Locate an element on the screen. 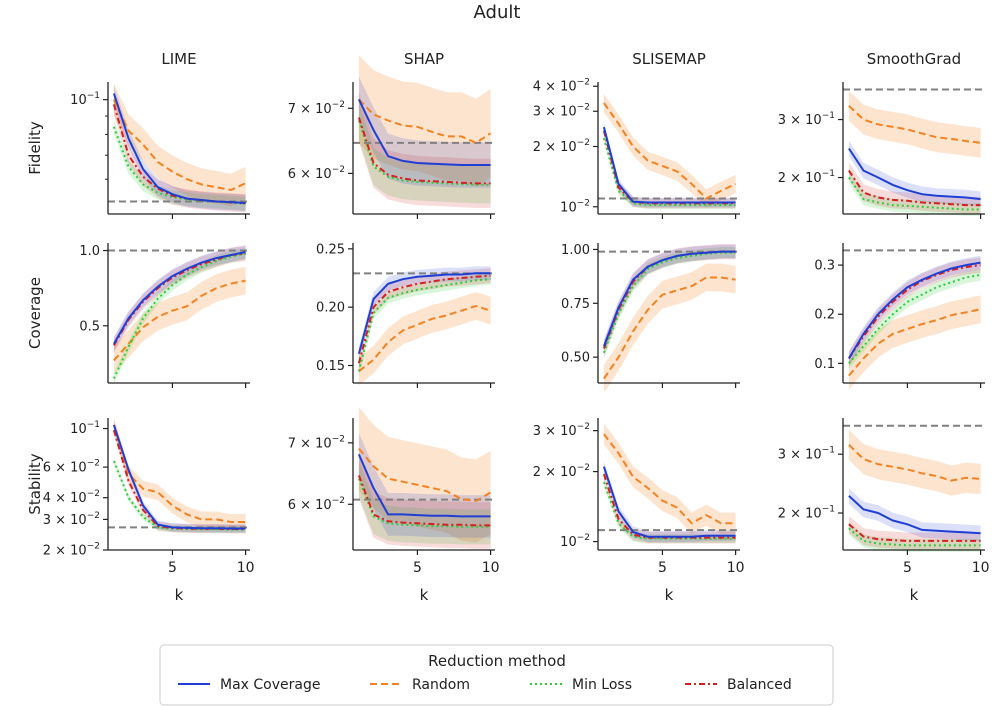  legend-label-random: Random is located at coordinates (441, 685).